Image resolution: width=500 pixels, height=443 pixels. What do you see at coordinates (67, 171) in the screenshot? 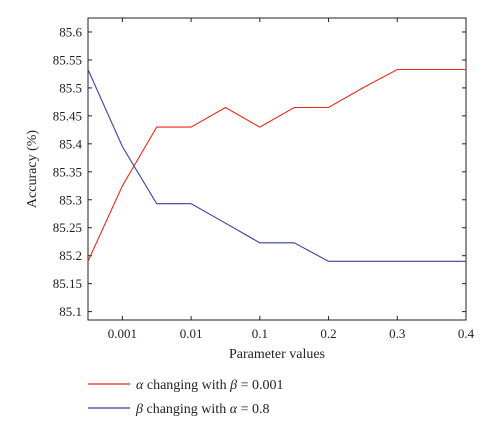
I see `y-tick-label: 85.35` at bounding box center [67, 171].